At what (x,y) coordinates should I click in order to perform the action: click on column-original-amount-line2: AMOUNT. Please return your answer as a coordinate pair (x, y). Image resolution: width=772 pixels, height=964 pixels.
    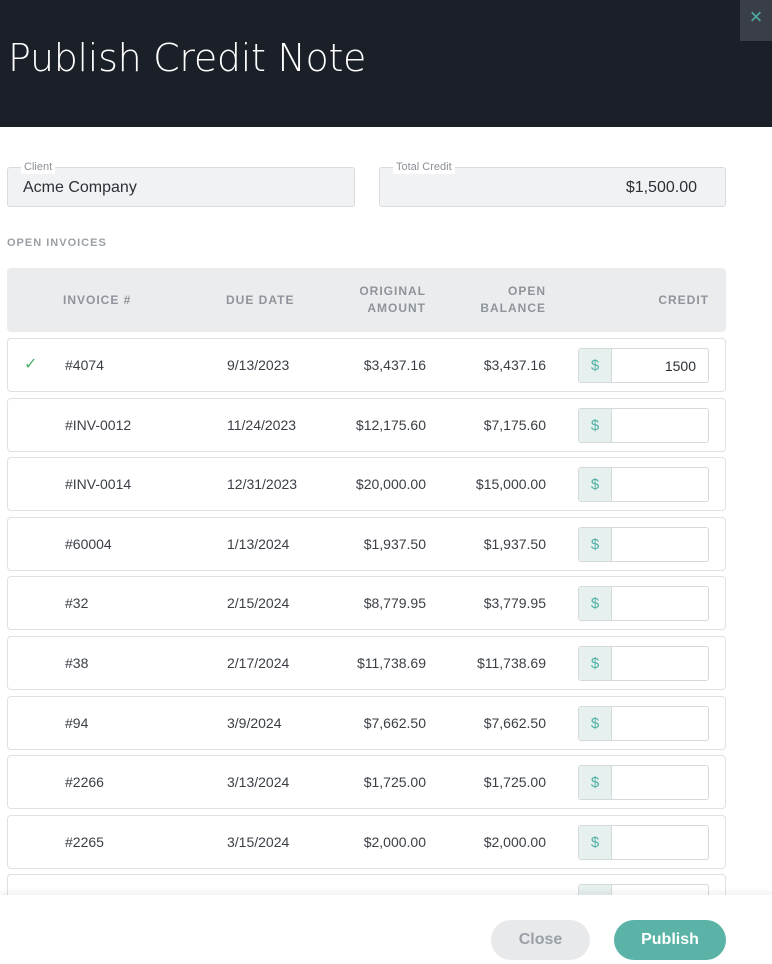
    Looking at the image, I should click on (396, 308).